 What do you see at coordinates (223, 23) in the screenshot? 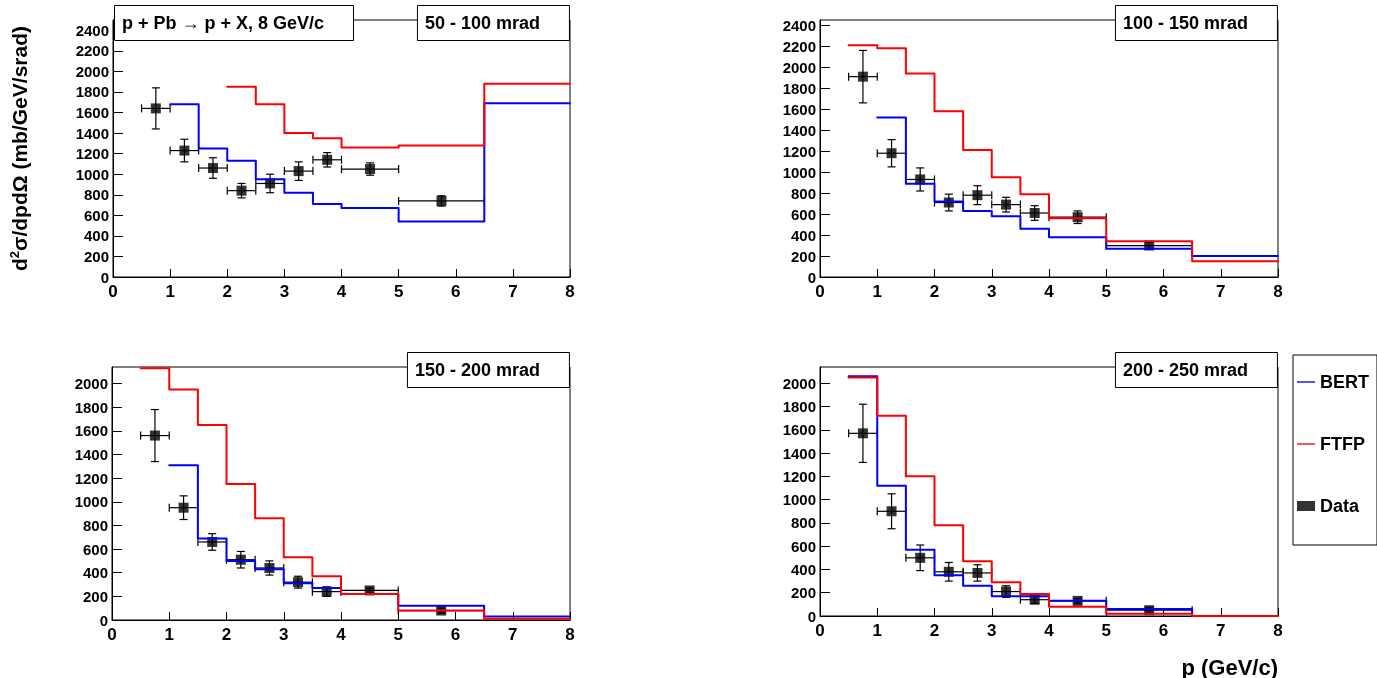
I see `annotation: p + Pb → p + X, 8 GeV/c` at bounding box center [223, 23].